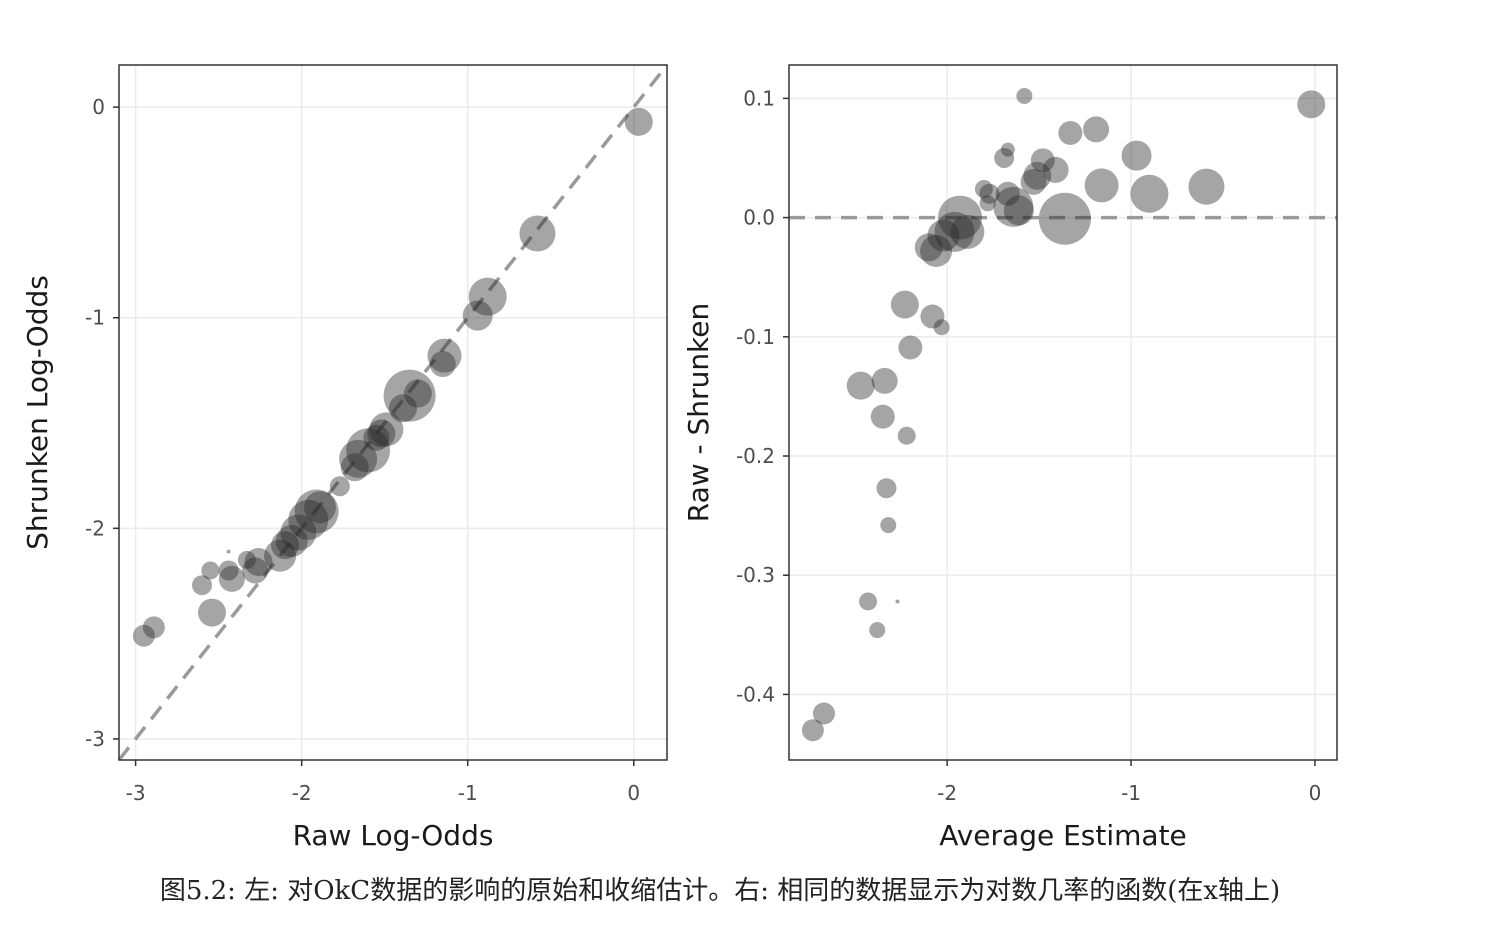 Image resolution: width=1492 pixels, height=925 pixels. I want to click on right-y-tick-label: -0.3, so click(755, 575).